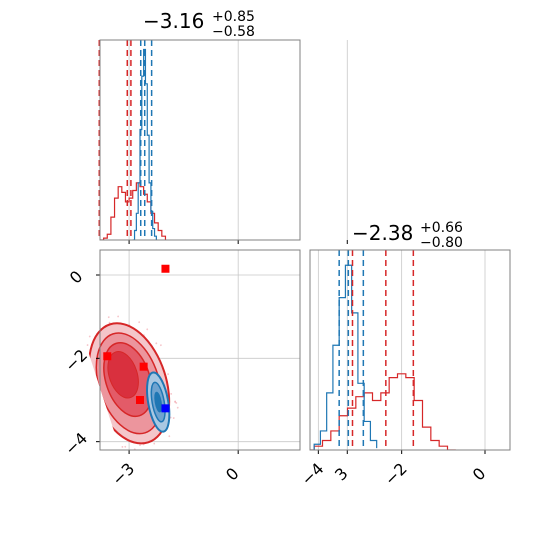  I want to click on param2-histogram-panel, so click(398, 350).